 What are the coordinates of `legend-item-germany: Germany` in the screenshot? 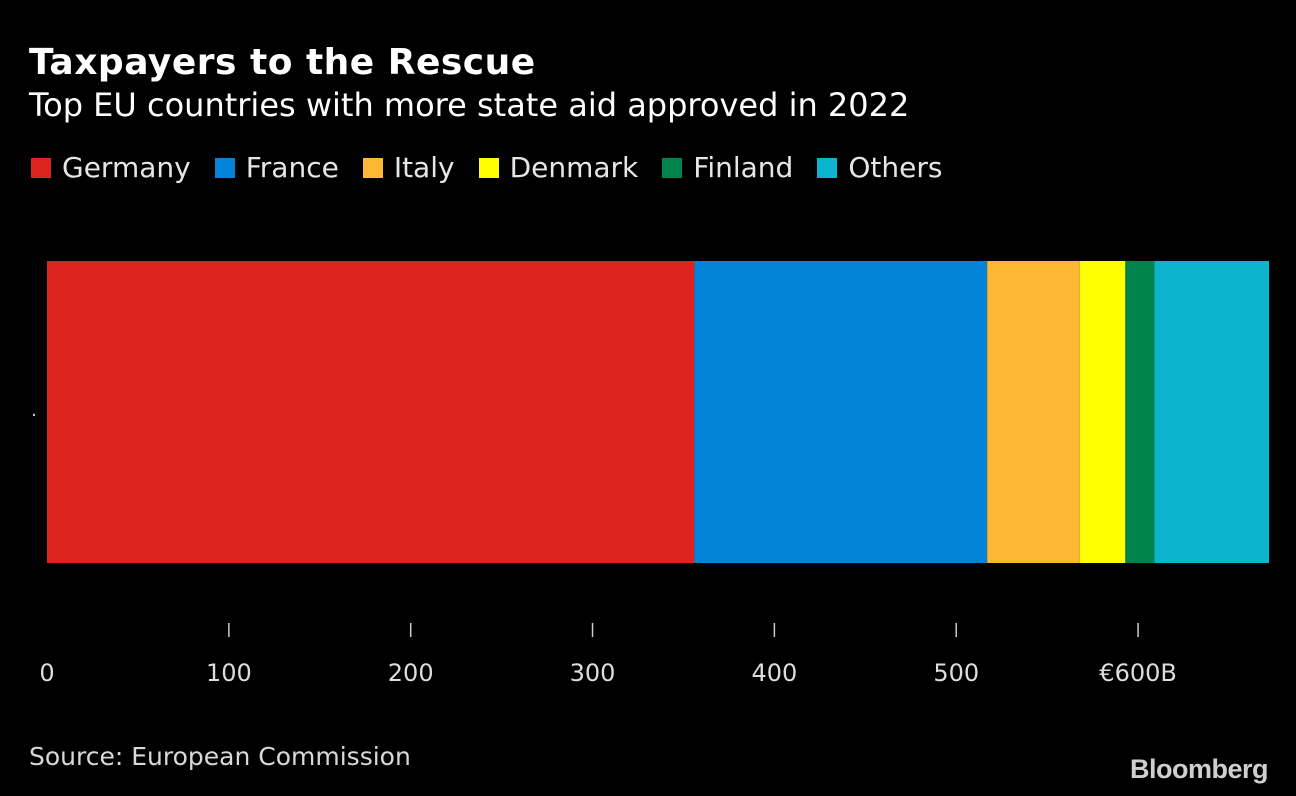 It's located at (111, 167).